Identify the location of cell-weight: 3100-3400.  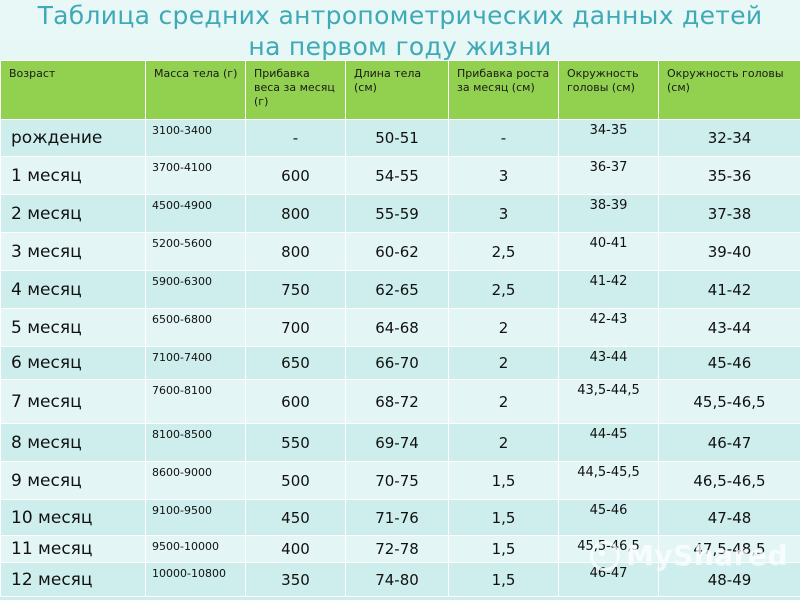
(195, 138).